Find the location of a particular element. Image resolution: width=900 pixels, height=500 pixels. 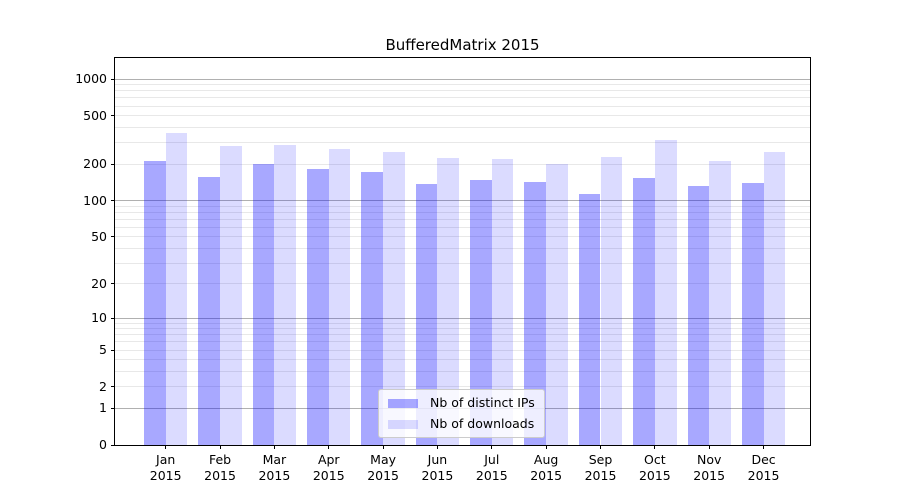

bar-nb-of-distinct-ips-jun is located at coordinates (426, 314).